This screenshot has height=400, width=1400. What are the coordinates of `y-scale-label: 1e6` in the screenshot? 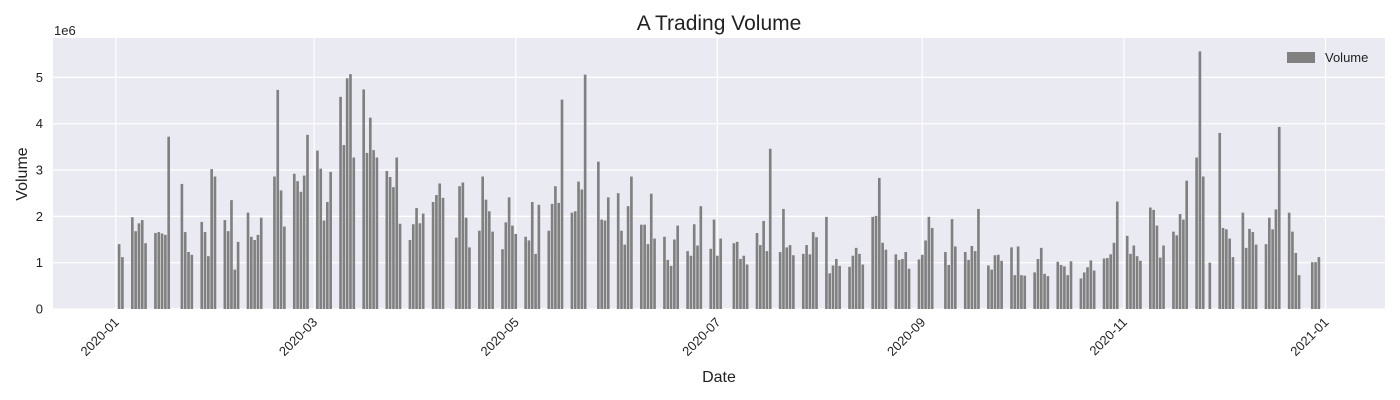 It's located at (65, 30).